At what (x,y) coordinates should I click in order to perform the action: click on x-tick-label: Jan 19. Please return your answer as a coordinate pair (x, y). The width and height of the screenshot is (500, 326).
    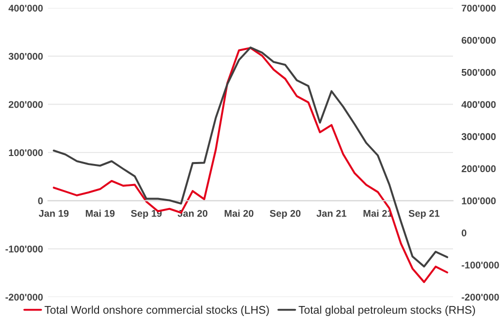
    Looking at the image, I should click on (53, 213).